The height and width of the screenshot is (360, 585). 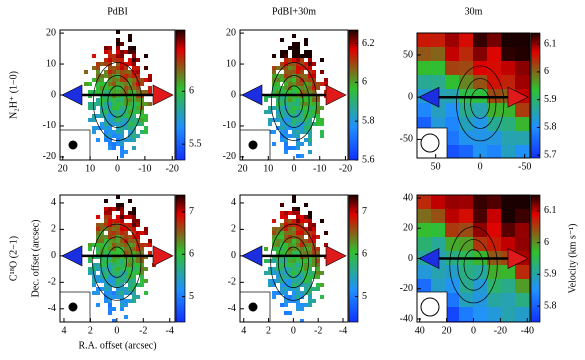 What do you see at coordinates (49, 125) in the screenshot?
I see `y-tick-label: -10` at bounding box center [49, 125].